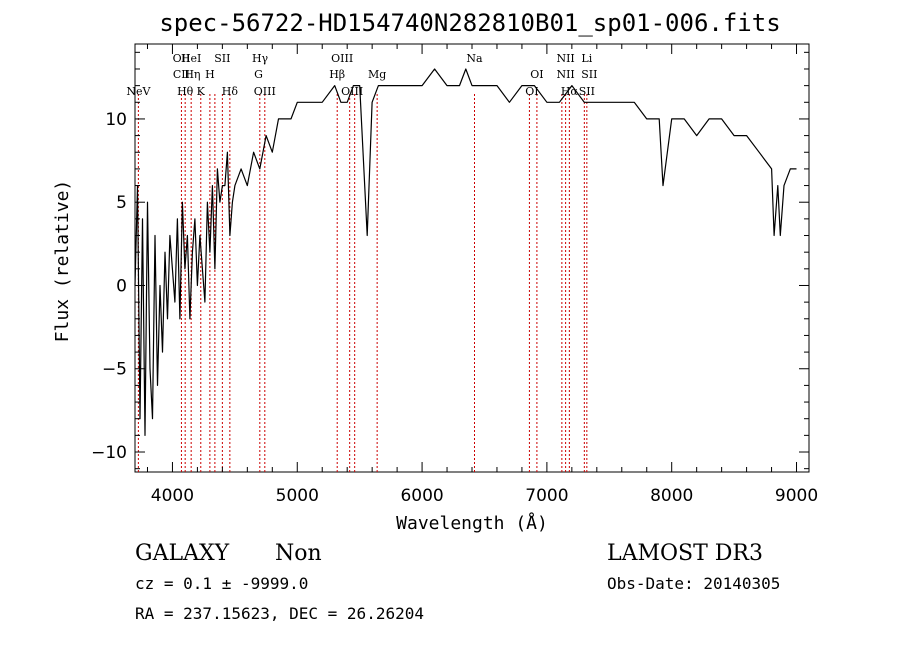  I want to click on y-tick-label: 0, so click(121, 286).